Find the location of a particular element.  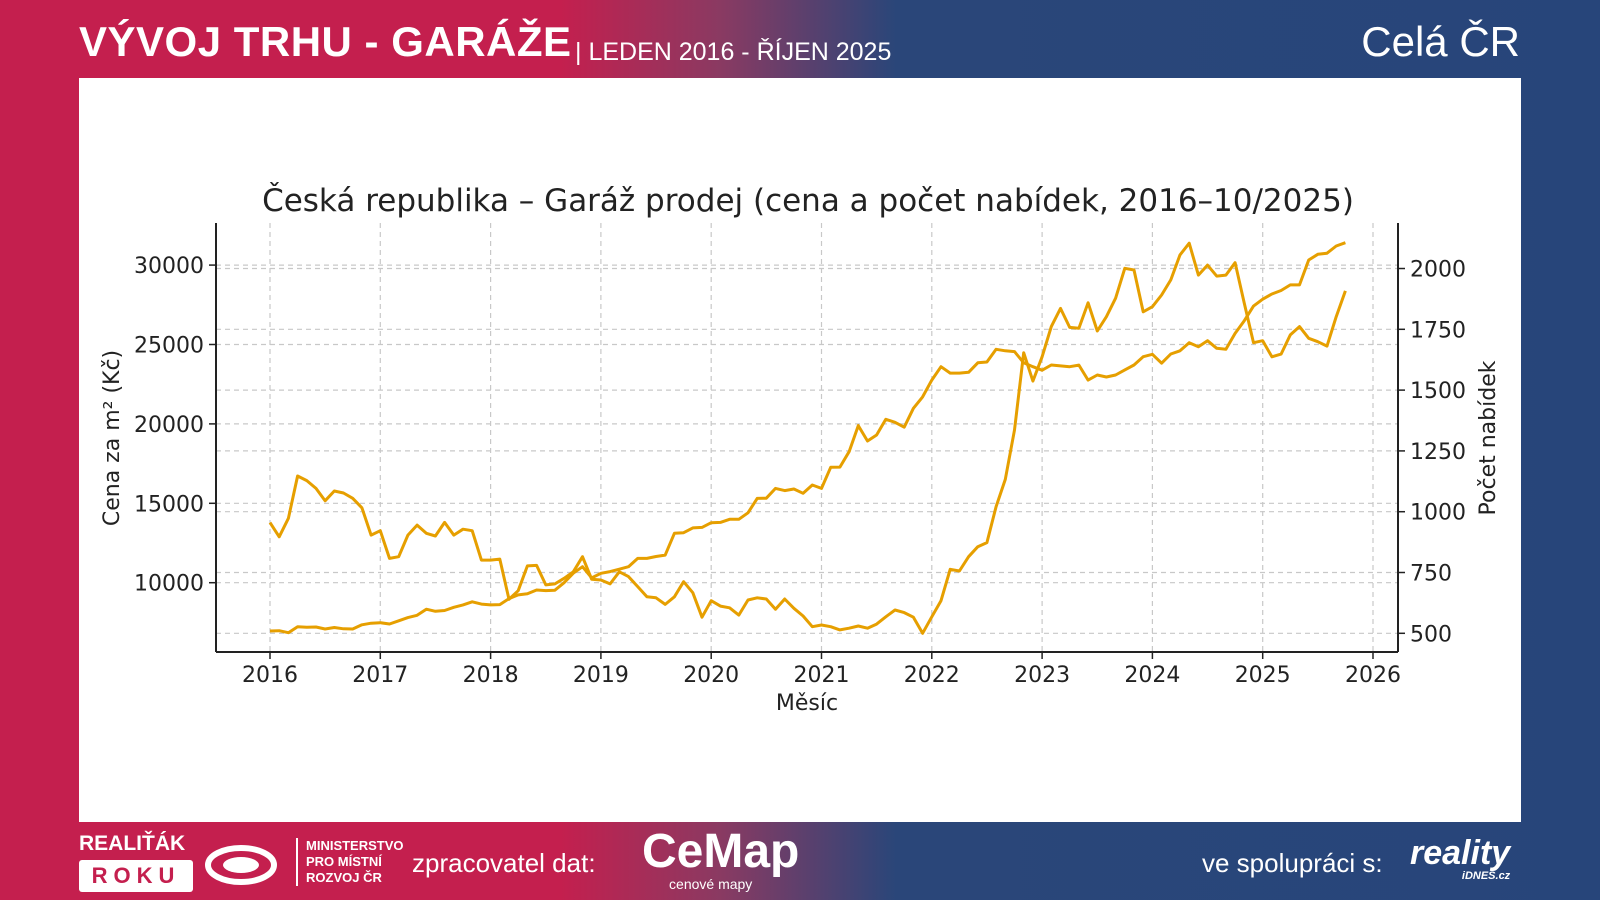

ministry-logo: MINISTERSTVO PRO MÍSTNÍ ROZVOJ ČR is located at coordinates (350, 862).